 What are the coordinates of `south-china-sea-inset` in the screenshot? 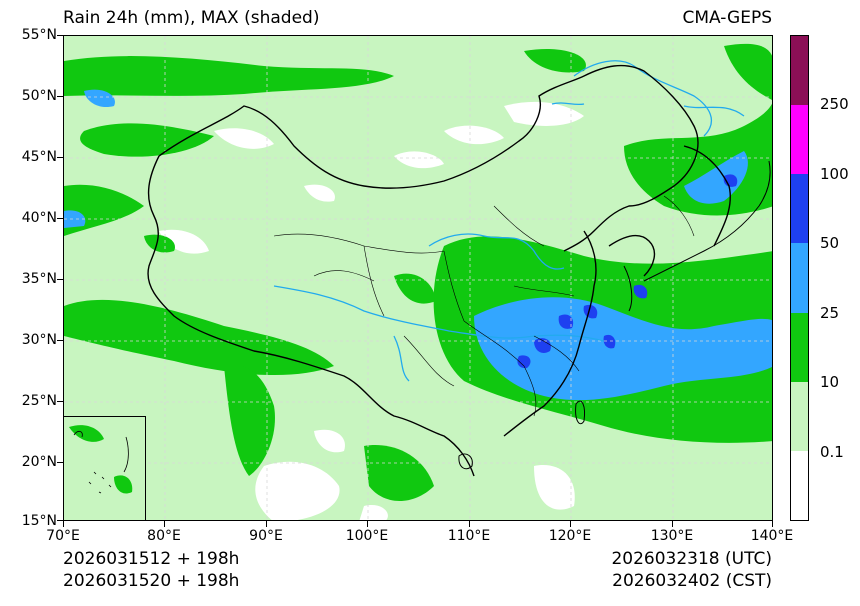 It's located at (104, 468).